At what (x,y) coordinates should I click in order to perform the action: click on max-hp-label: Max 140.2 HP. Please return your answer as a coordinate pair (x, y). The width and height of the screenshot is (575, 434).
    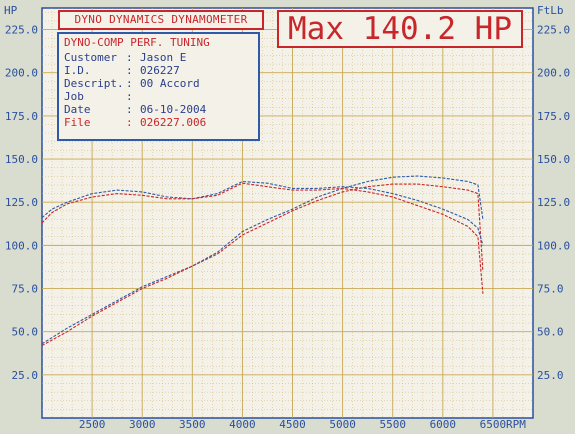
    Looking at the image, I should click on (400, 29).